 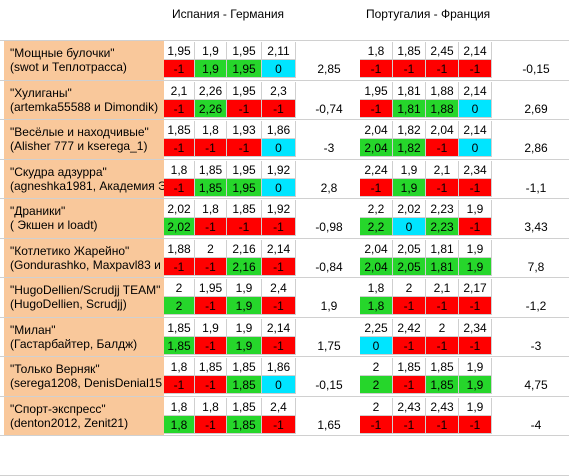 I want to click on odds-cell: 1,86, so click(x=279, y=367).